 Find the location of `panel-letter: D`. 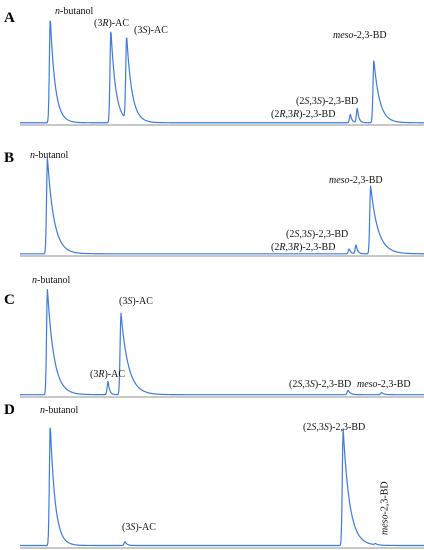

panel-letter: D is located at coordinates (9, 410).